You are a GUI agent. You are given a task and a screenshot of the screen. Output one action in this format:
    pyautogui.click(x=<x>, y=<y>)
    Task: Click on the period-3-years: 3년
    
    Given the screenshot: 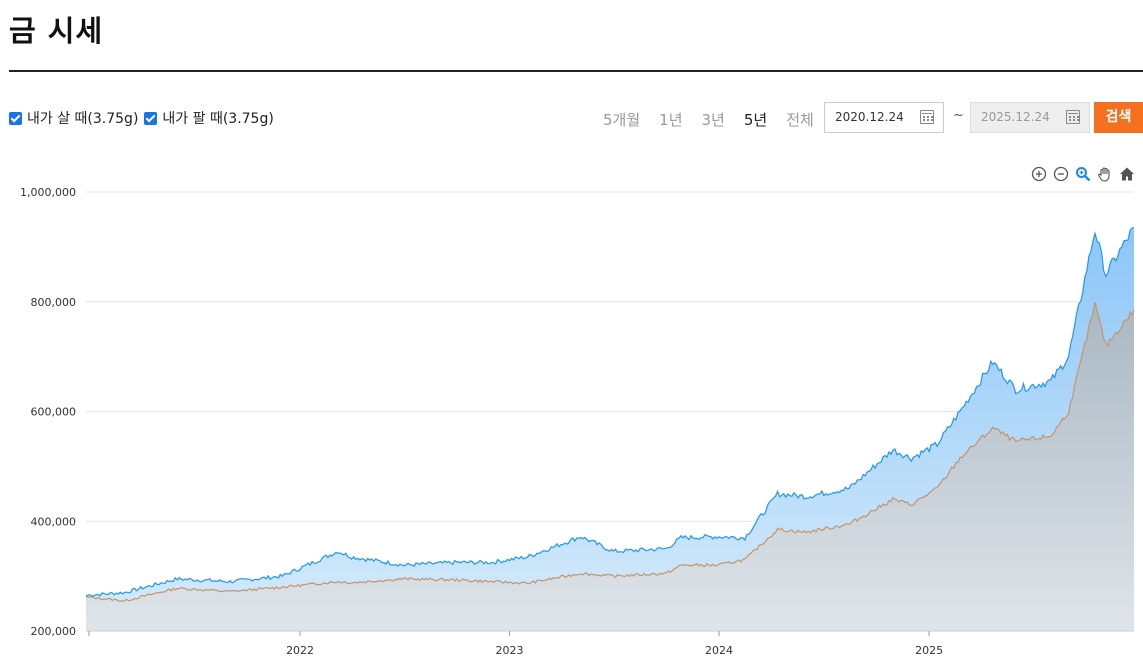 What is the action you would take?
    pyautogui.click(x=713, y=120)
    